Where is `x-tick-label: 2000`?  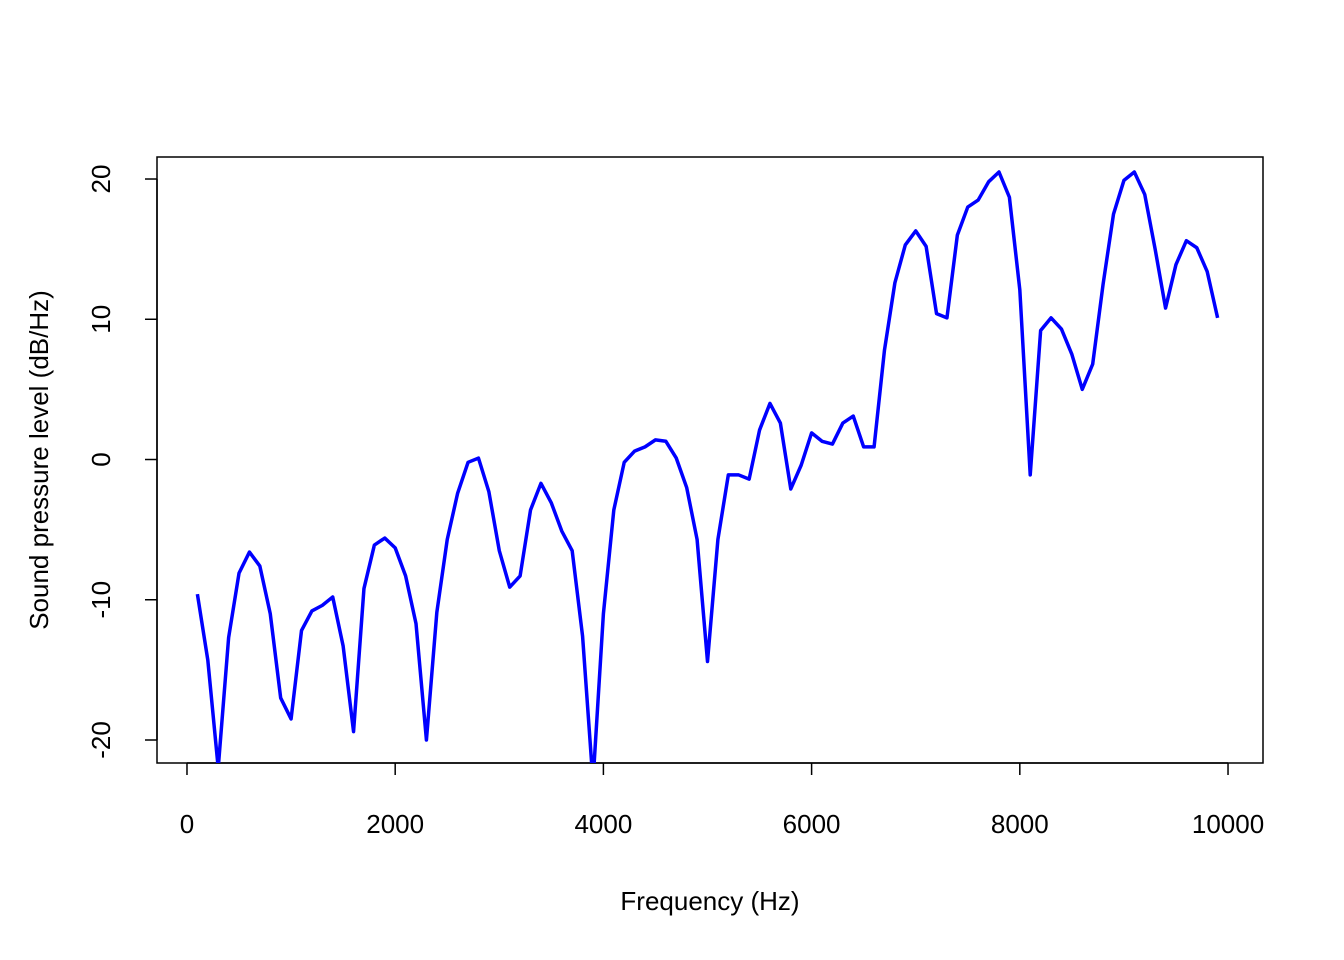 x-tick-label: 2000 is located at coordinates (395, 824).